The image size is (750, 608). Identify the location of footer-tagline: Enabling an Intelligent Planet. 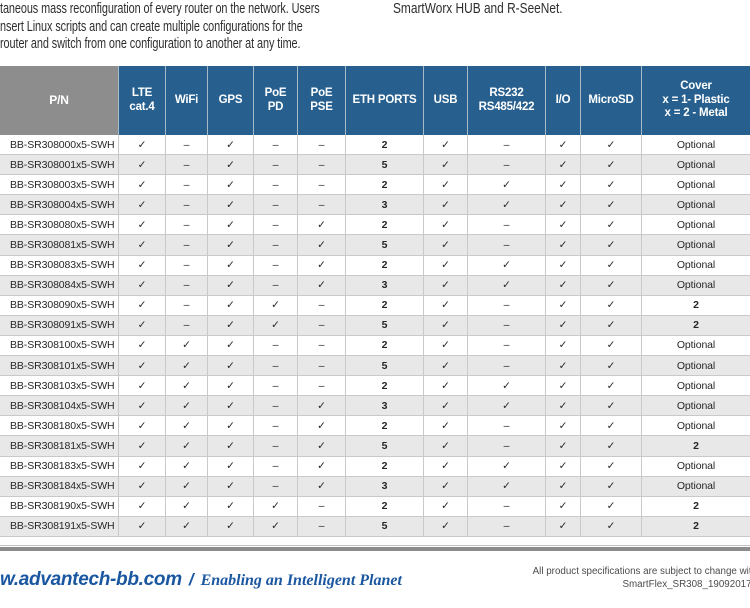
(301, 580).